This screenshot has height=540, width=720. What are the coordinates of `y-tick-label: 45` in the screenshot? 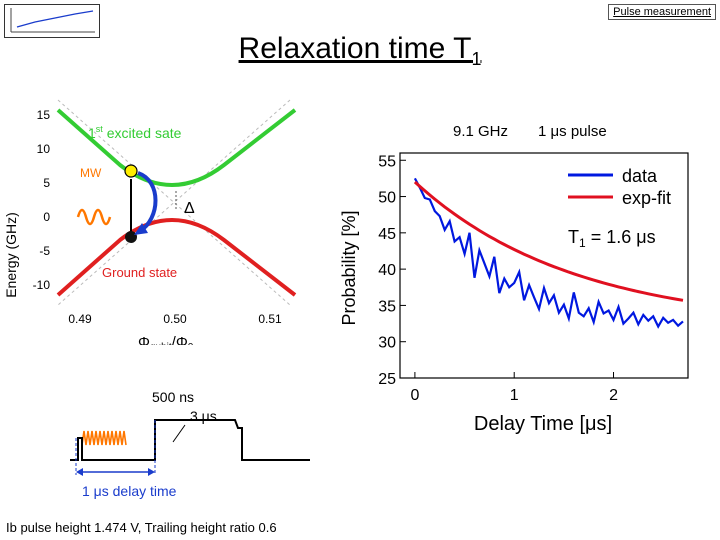 It's located at (387, 234).